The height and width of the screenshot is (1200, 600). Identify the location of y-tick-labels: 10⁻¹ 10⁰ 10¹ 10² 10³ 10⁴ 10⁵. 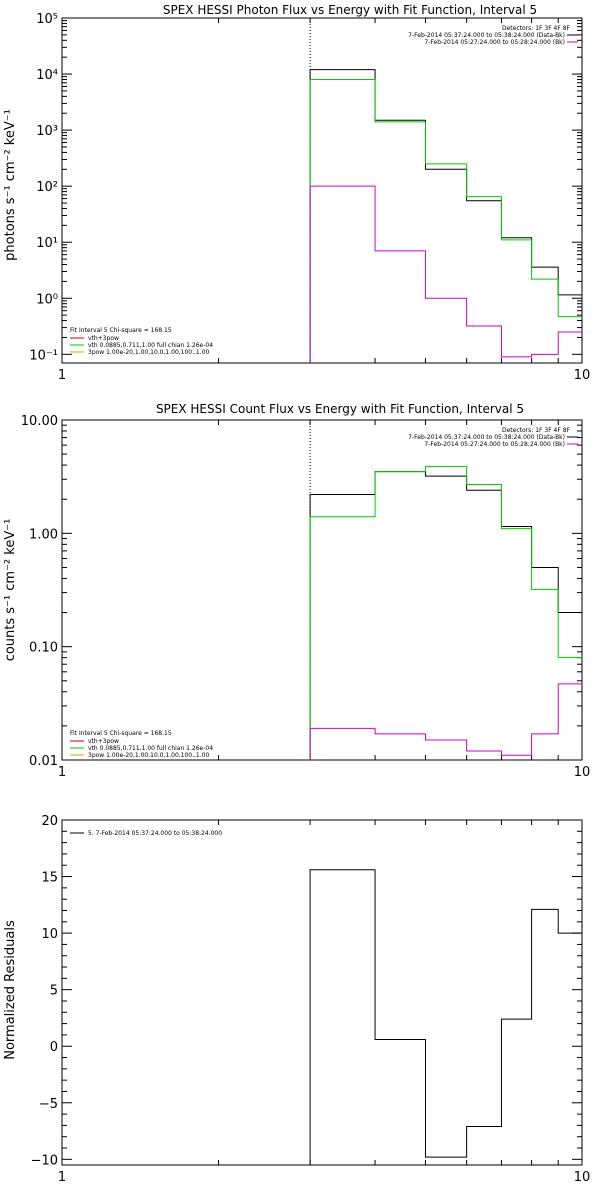
(43, 187).